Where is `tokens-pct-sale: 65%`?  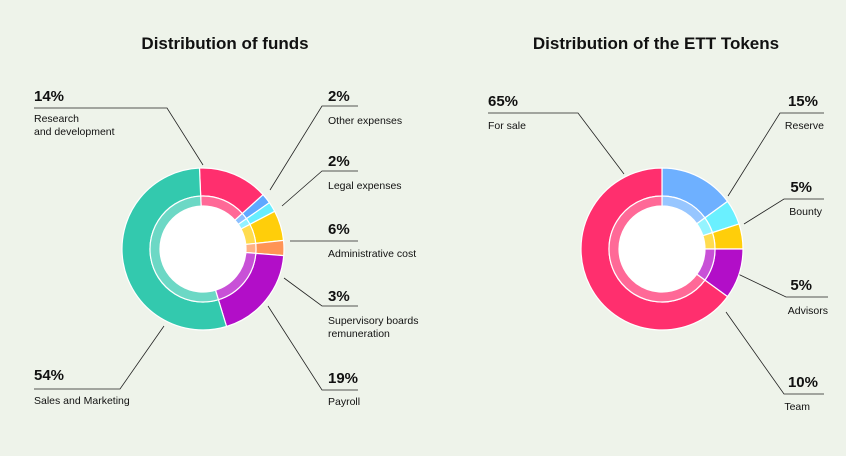 tokens-pct-sale: 65% is located at coordinates (503, 101).